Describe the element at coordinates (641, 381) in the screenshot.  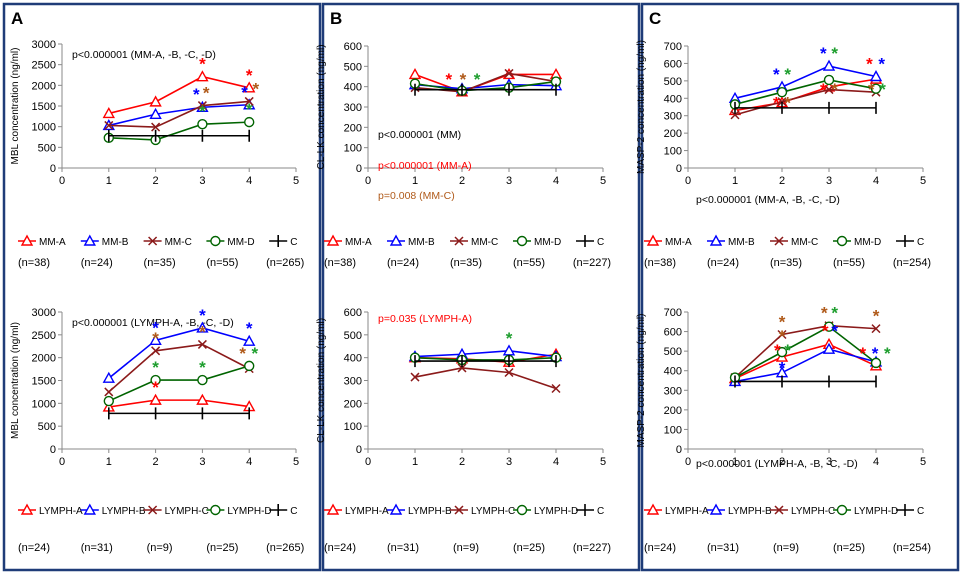
I see `y-axis-label: MASP-2 concentration (ng/ml)` at that location.